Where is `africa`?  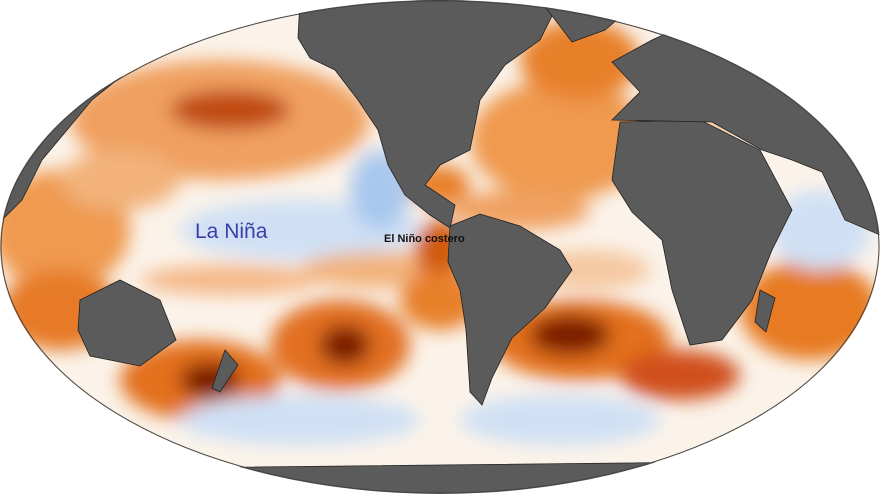
africa is located at coordinates (702, 232).